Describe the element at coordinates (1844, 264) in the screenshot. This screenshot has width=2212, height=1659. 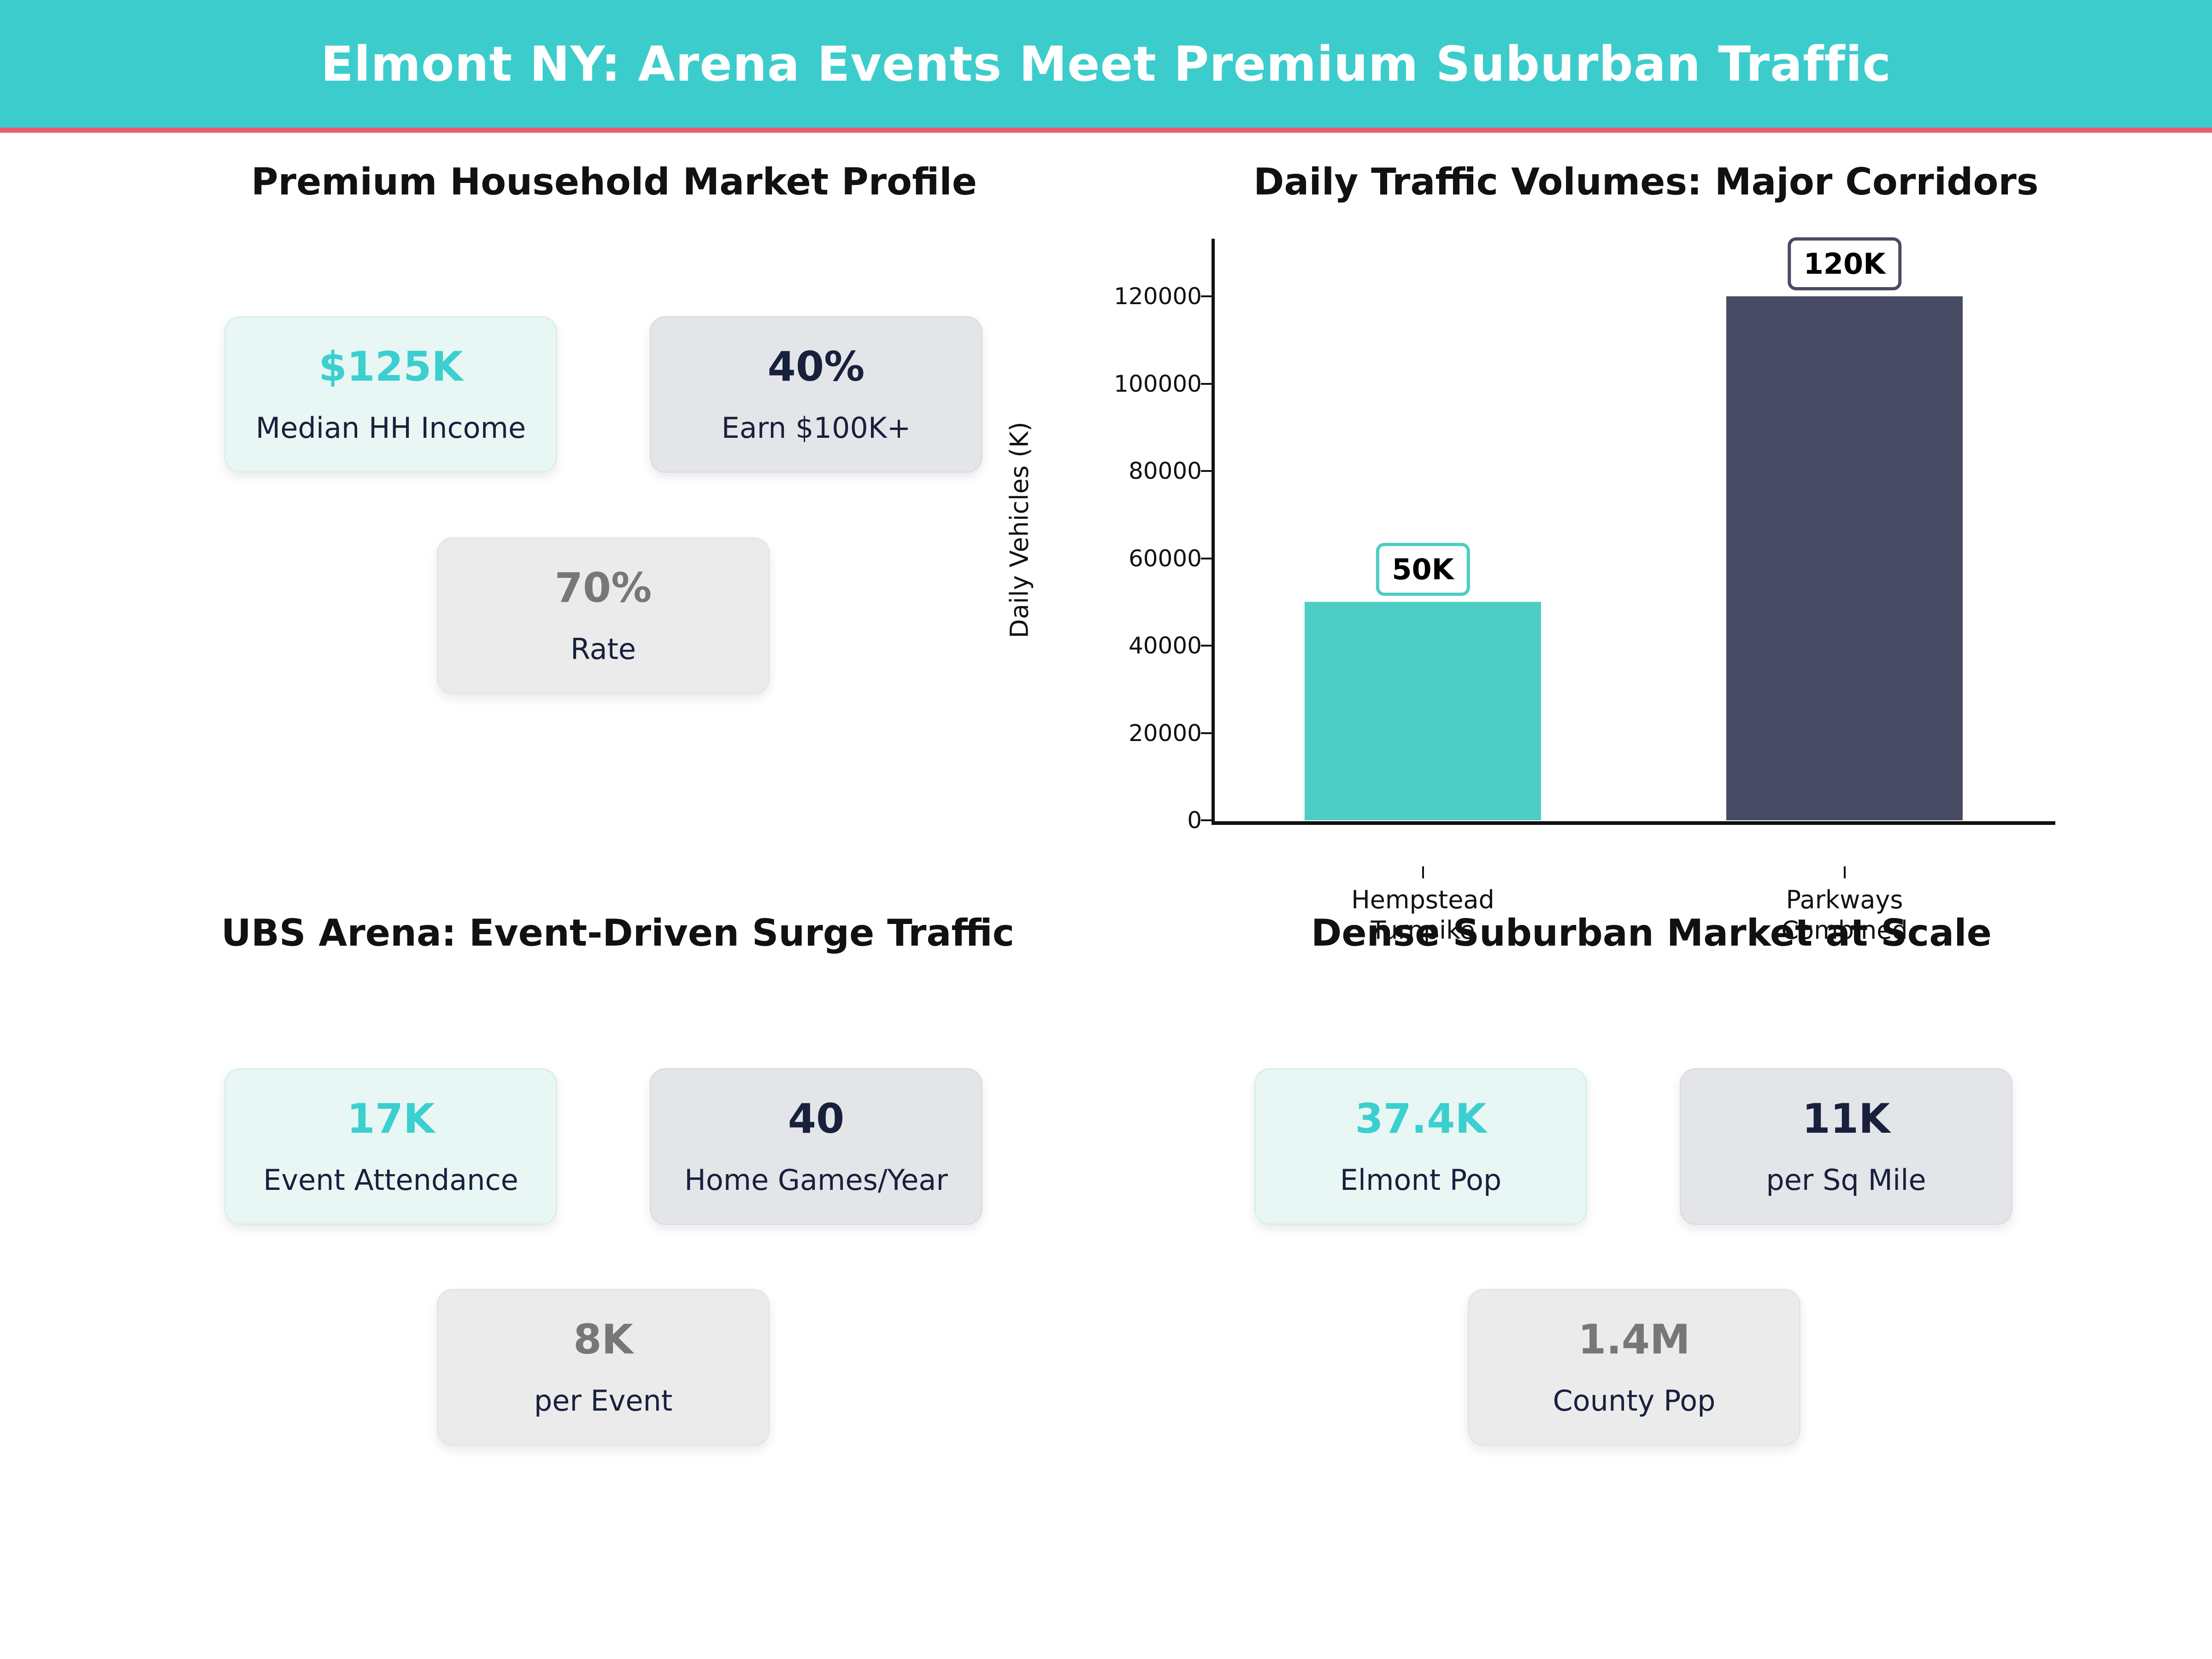
I see `bar-value-badge: 120K` at that location.